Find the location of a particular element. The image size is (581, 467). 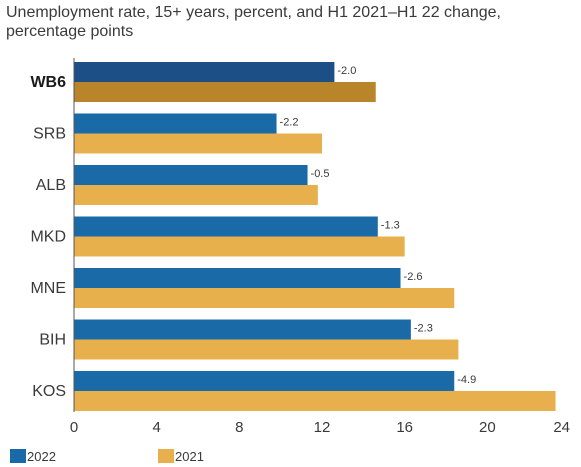

change-label-mne: -2.6 is located at coordinates (413, 277).